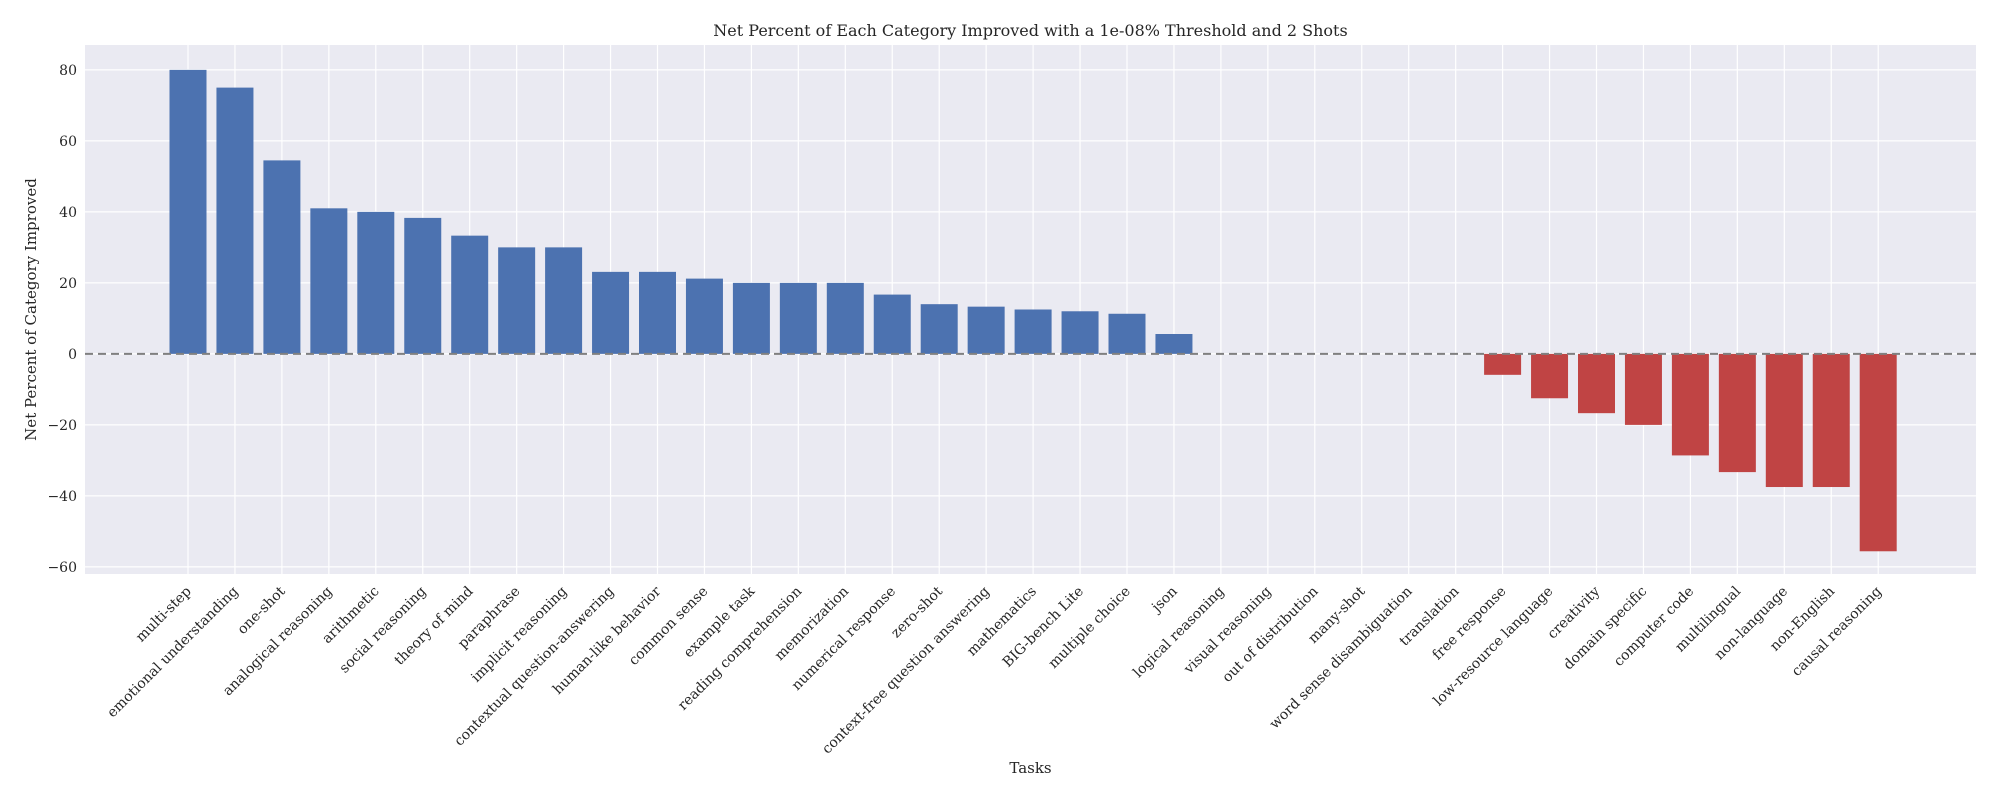 The image size is (2000, 800). I want to click on x-tick-label: common sense, so click(668, 626).